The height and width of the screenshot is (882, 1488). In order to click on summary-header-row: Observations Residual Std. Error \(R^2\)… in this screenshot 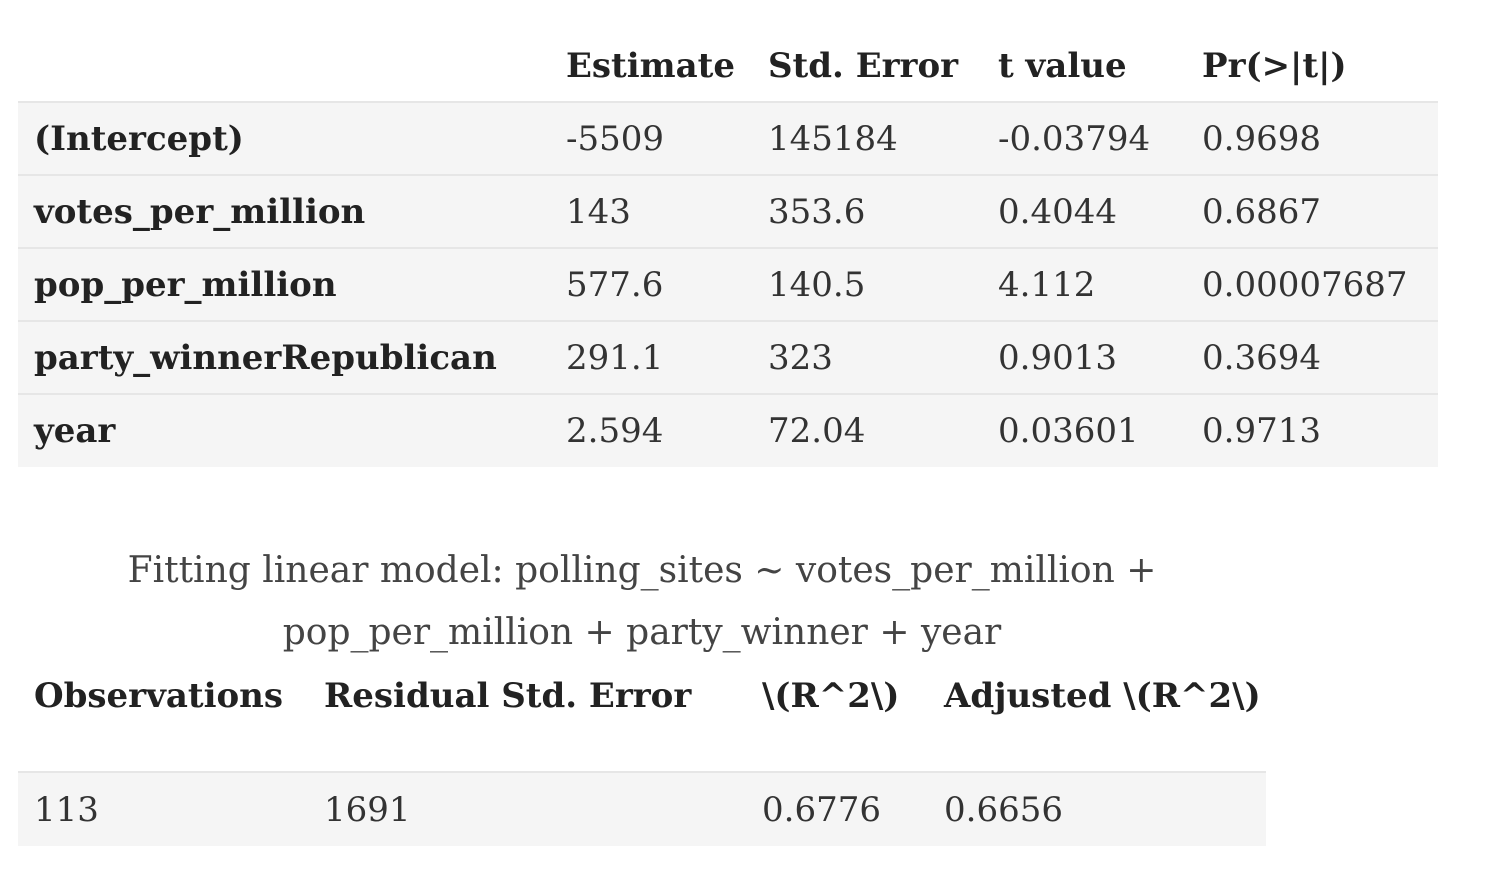, I will do `click(642, 722)`.